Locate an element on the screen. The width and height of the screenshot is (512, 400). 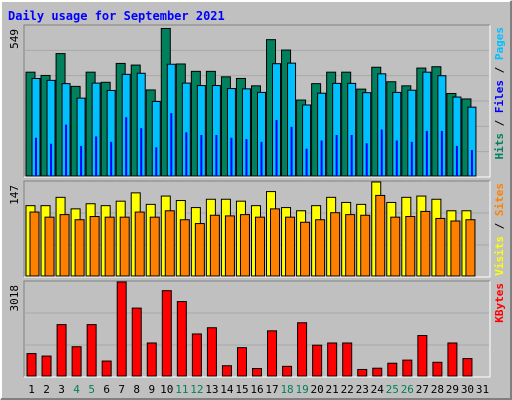
scale-label: 549 is located at coordinates (14, 39).